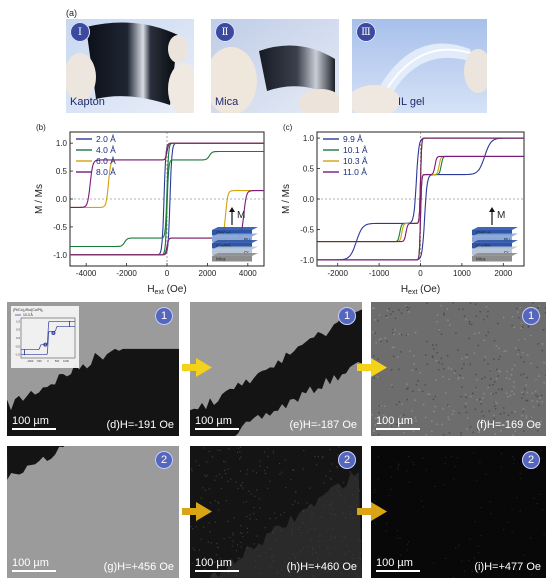  Describe the element at coordinates (48, 340) in the screenshot. I see `inset-loop-line` at that location.